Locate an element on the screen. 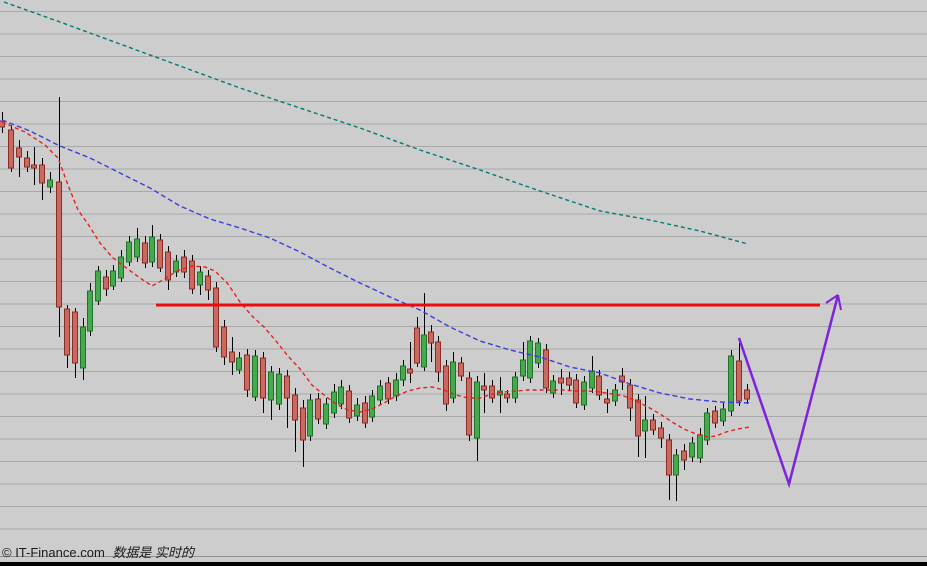 This screenshot has width=927, height=566. copyright-text: © IT-Finance.com is located at coordinates (53, 552).